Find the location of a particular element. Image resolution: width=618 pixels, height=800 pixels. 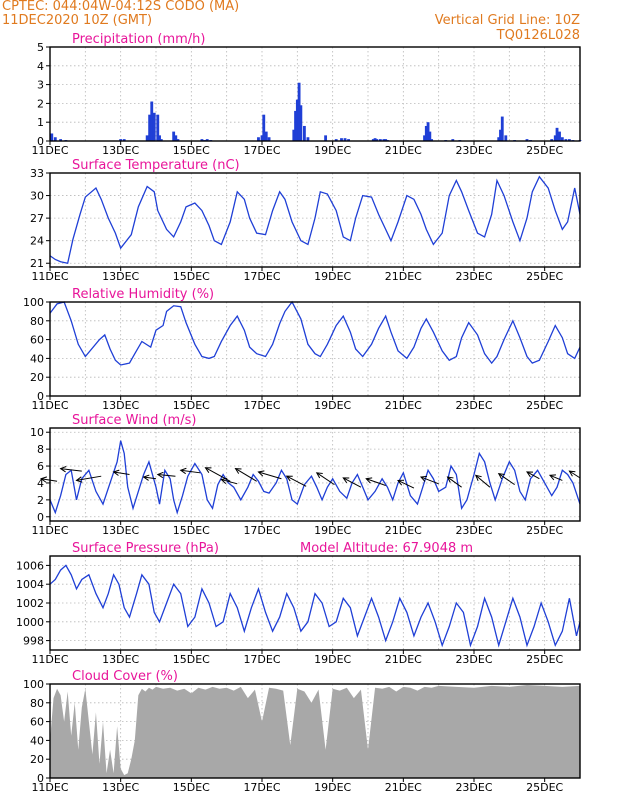

panel-frame is located at coordinates (315, 349).